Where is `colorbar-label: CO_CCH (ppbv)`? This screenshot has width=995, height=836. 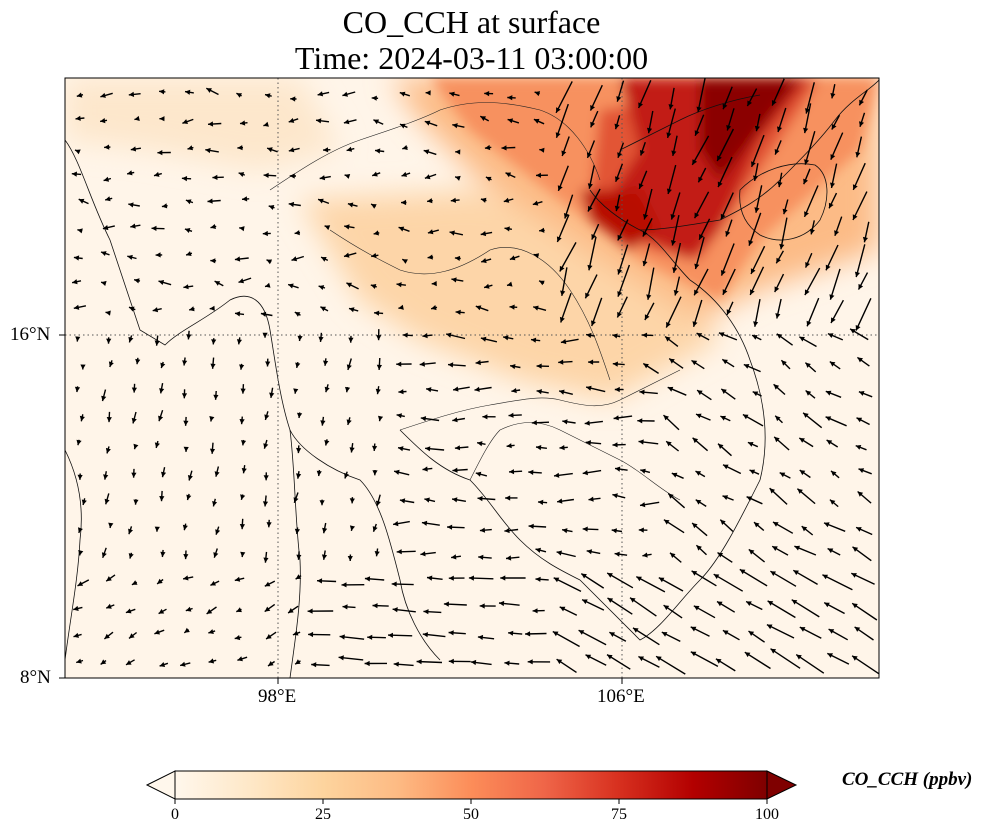 colorbar-label: CO_CCH (ppbv) is located at coordinates (907, 779).